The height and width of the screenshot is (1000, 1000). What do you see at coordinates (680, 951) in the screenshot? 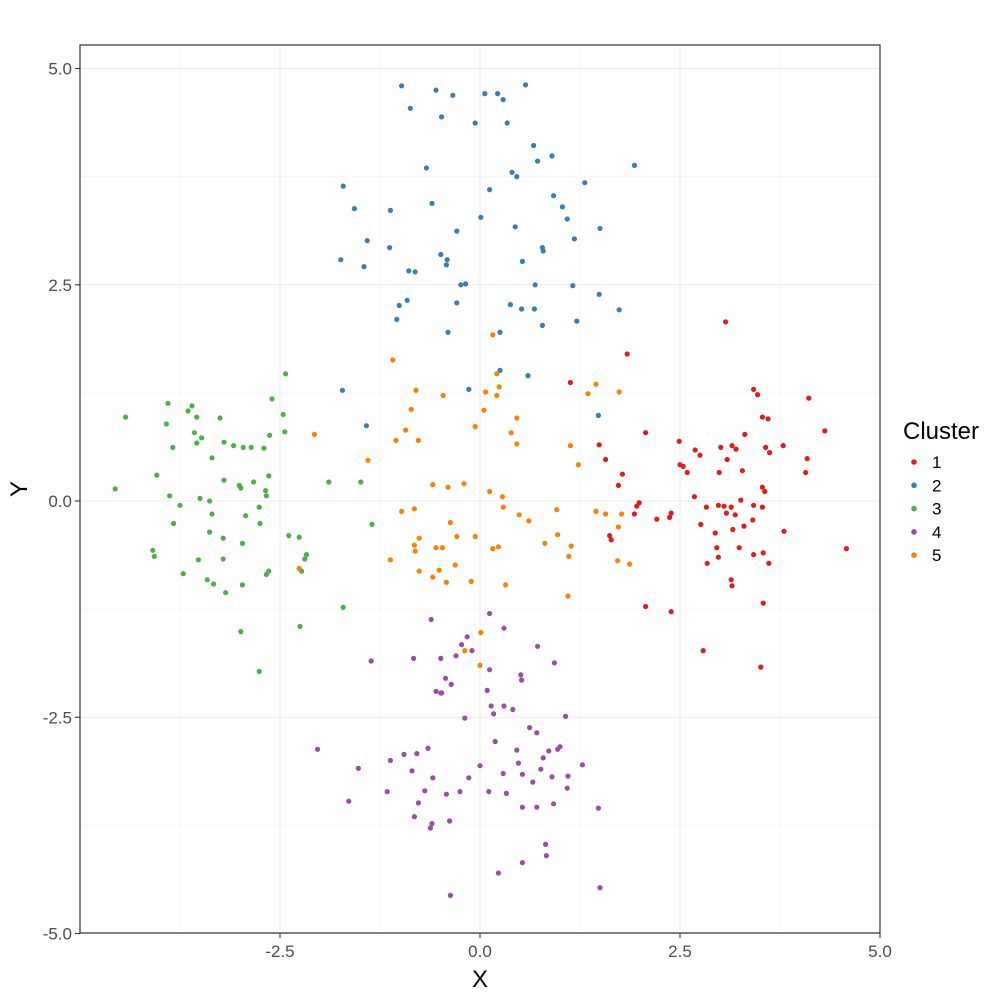
I see `x-tick-label: 2.5` at bounding box center [680, 951].